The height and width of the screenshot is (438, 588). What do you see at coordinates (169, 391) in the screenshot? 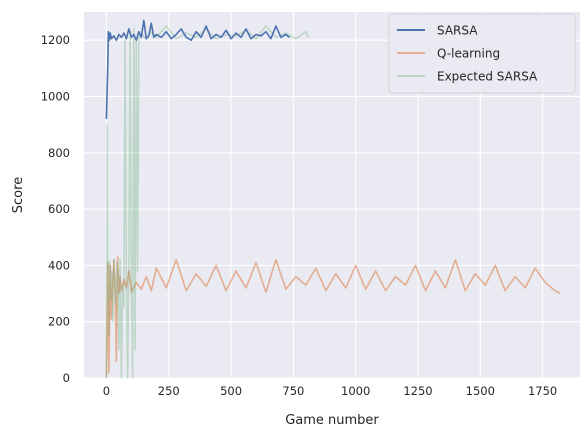
I see `x-tick-label: 250` at bounding box center [169, 391].